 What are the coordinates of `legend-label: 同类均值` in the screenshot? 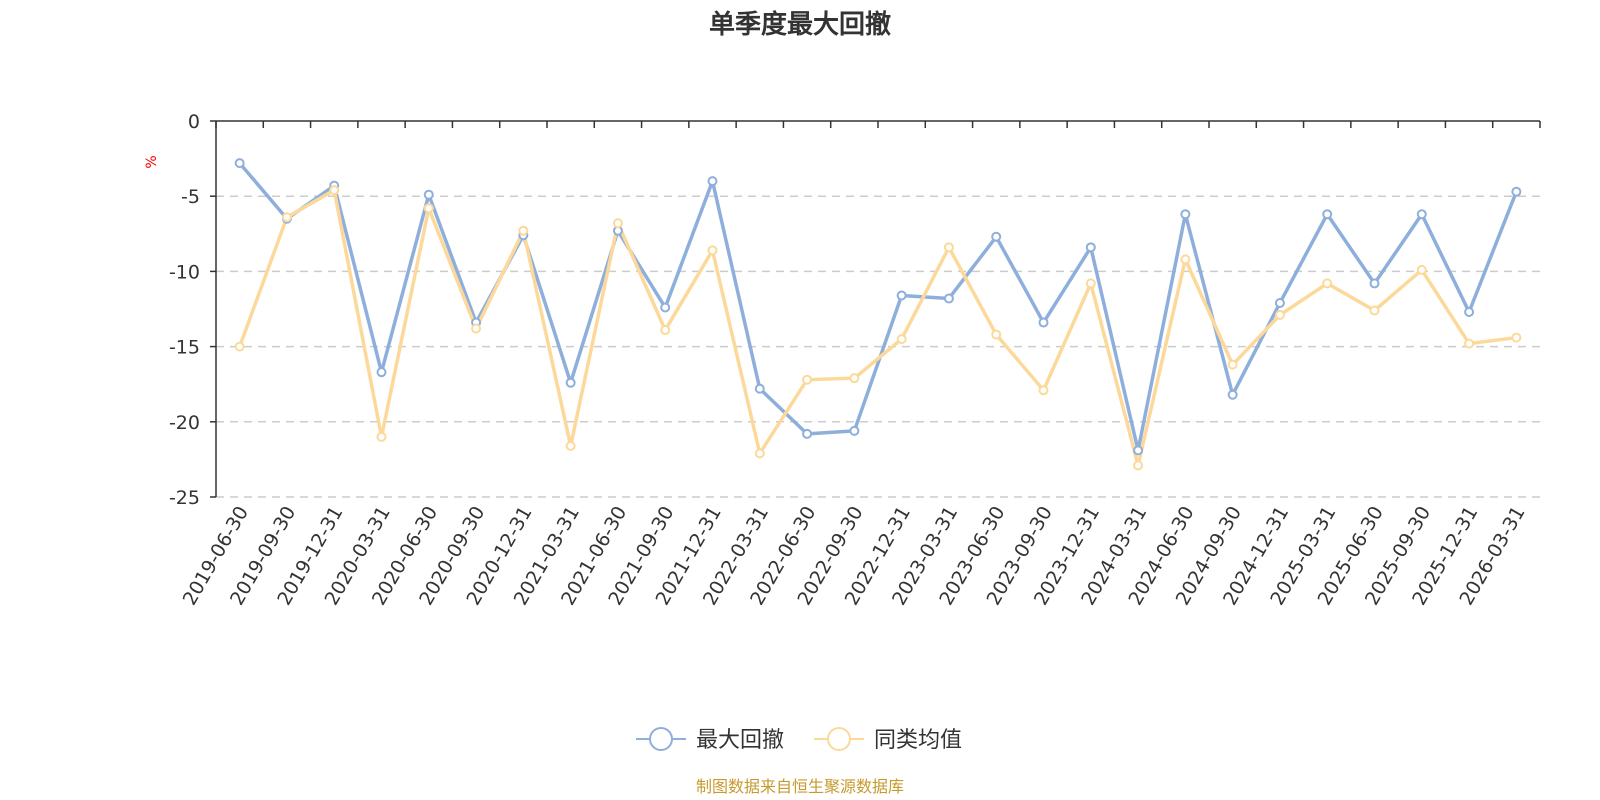 It's located at (918, 740).